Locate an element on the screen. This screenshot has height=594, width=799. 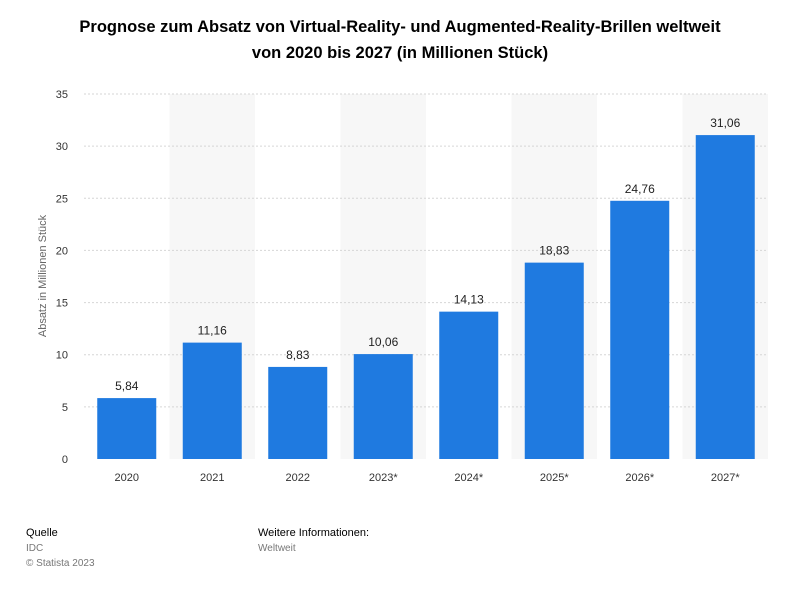
x-tick-label: 2023* is located at coordinates (383, 478).